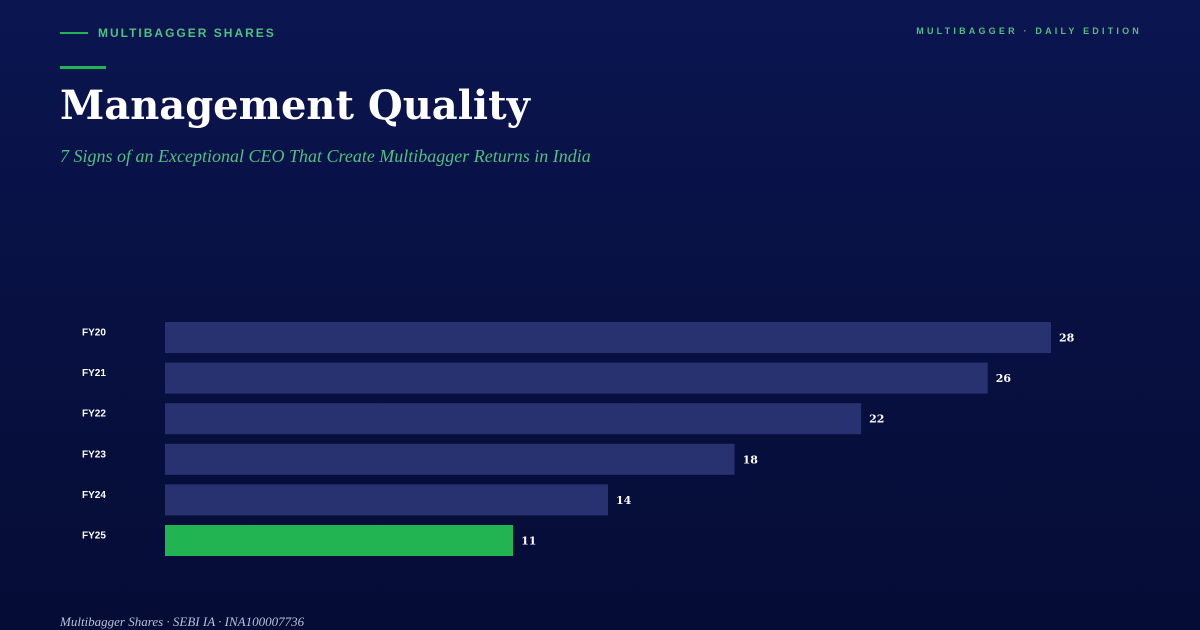 This screenshot has height=630, width=1200. I want to click on bar-fy21, so click(576, 378).